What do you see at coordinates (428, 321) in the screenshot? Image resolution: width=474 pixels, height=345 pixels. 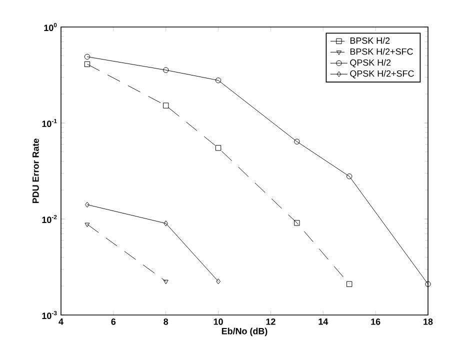 I see `x-tick-label: 18` at bounding box center [428, 321].